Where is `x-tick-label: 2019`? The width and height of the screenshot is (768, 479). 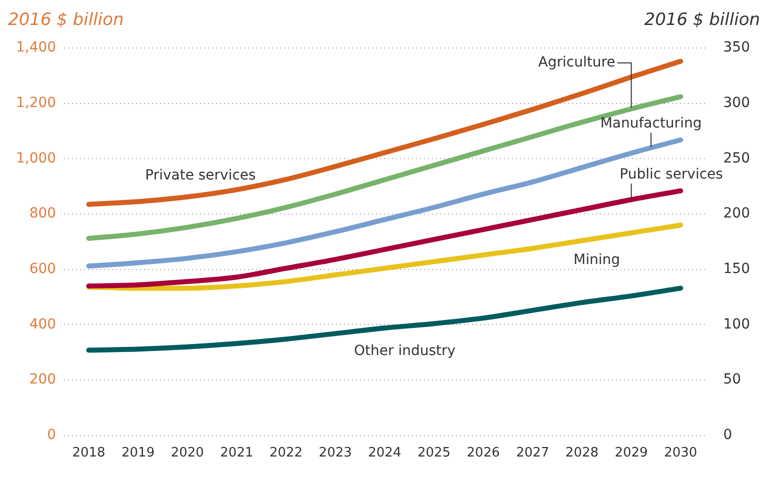 x-tick-label: 2019 is located at coordinates (138, 453).